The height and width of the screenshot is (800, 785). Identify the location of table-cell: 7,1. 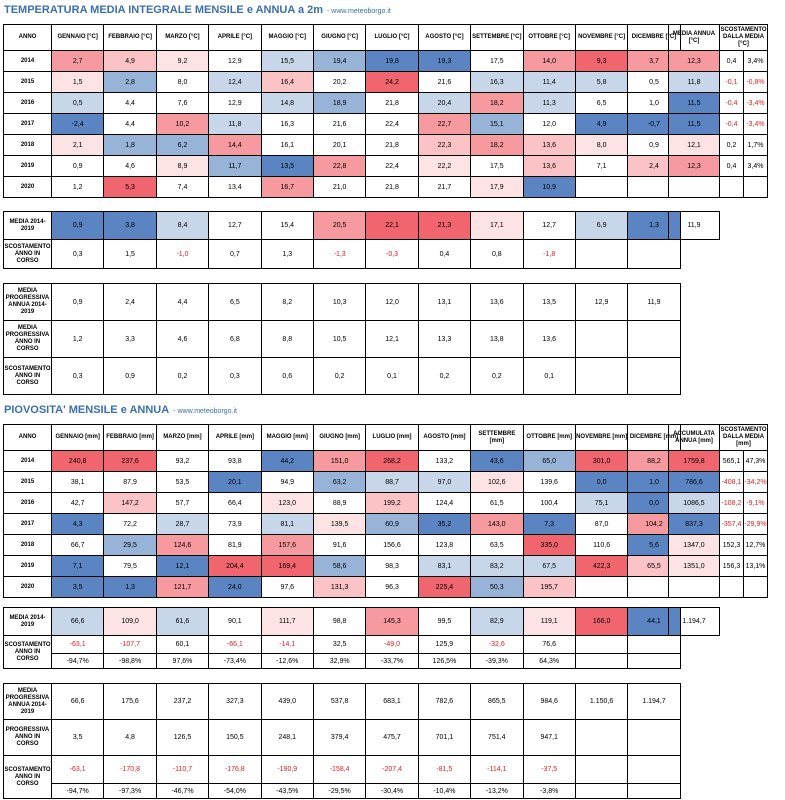
(601, 166).